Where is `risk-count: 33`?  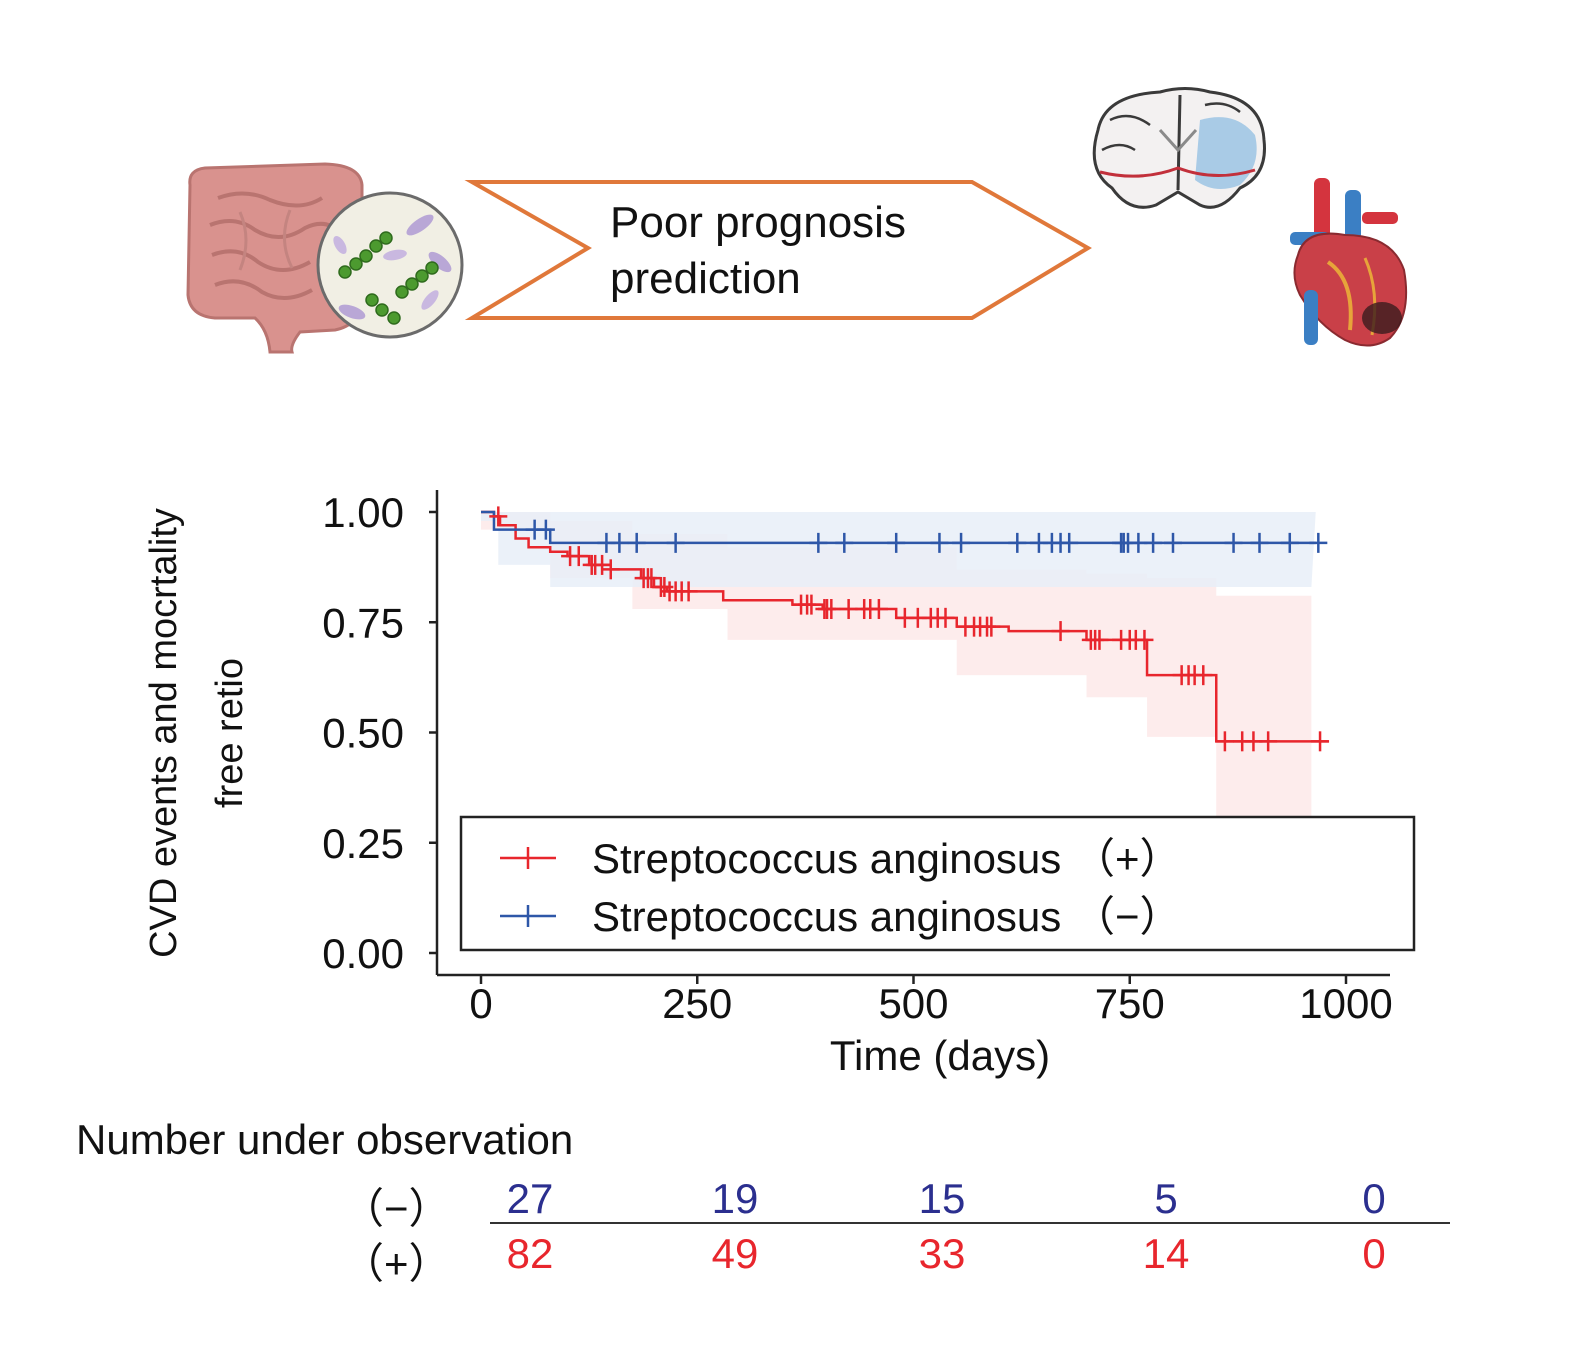
risk-count: 33 is located at coordinates (942, 1253).